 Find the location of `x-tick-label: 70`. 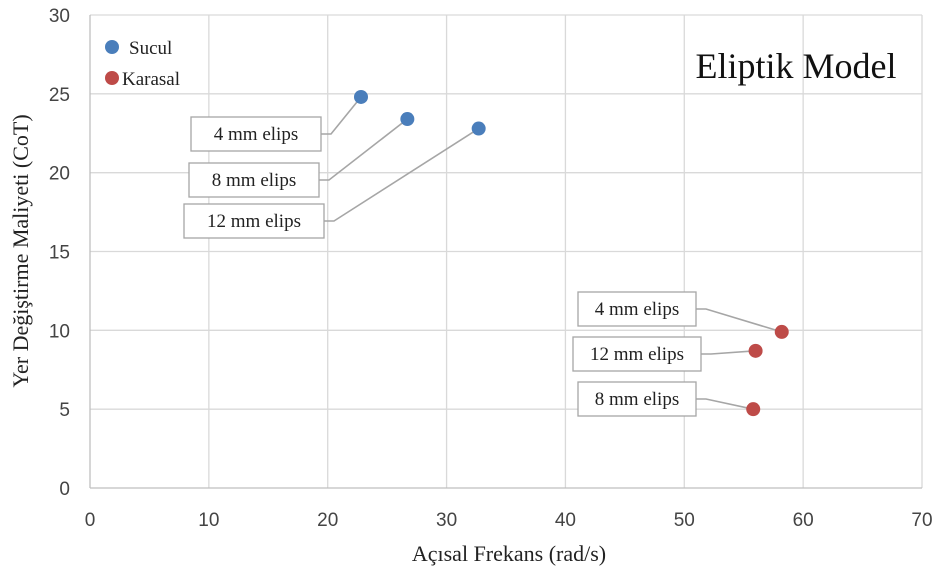

x-tick-label: 70 is located at coordinates (921, 520).